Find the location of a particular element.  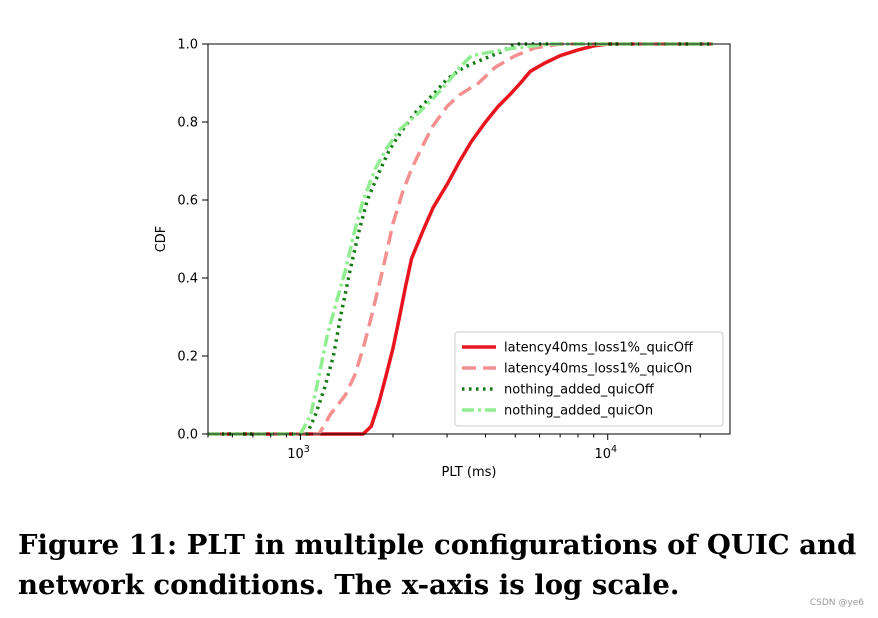

y-tick-label: 0.8 is located at coordinates (187, 123).